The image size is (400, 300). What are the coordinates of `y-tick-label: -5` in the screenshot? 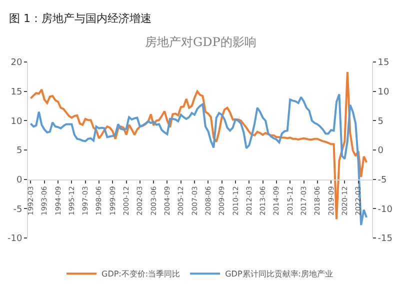 It's located at (17, 209).